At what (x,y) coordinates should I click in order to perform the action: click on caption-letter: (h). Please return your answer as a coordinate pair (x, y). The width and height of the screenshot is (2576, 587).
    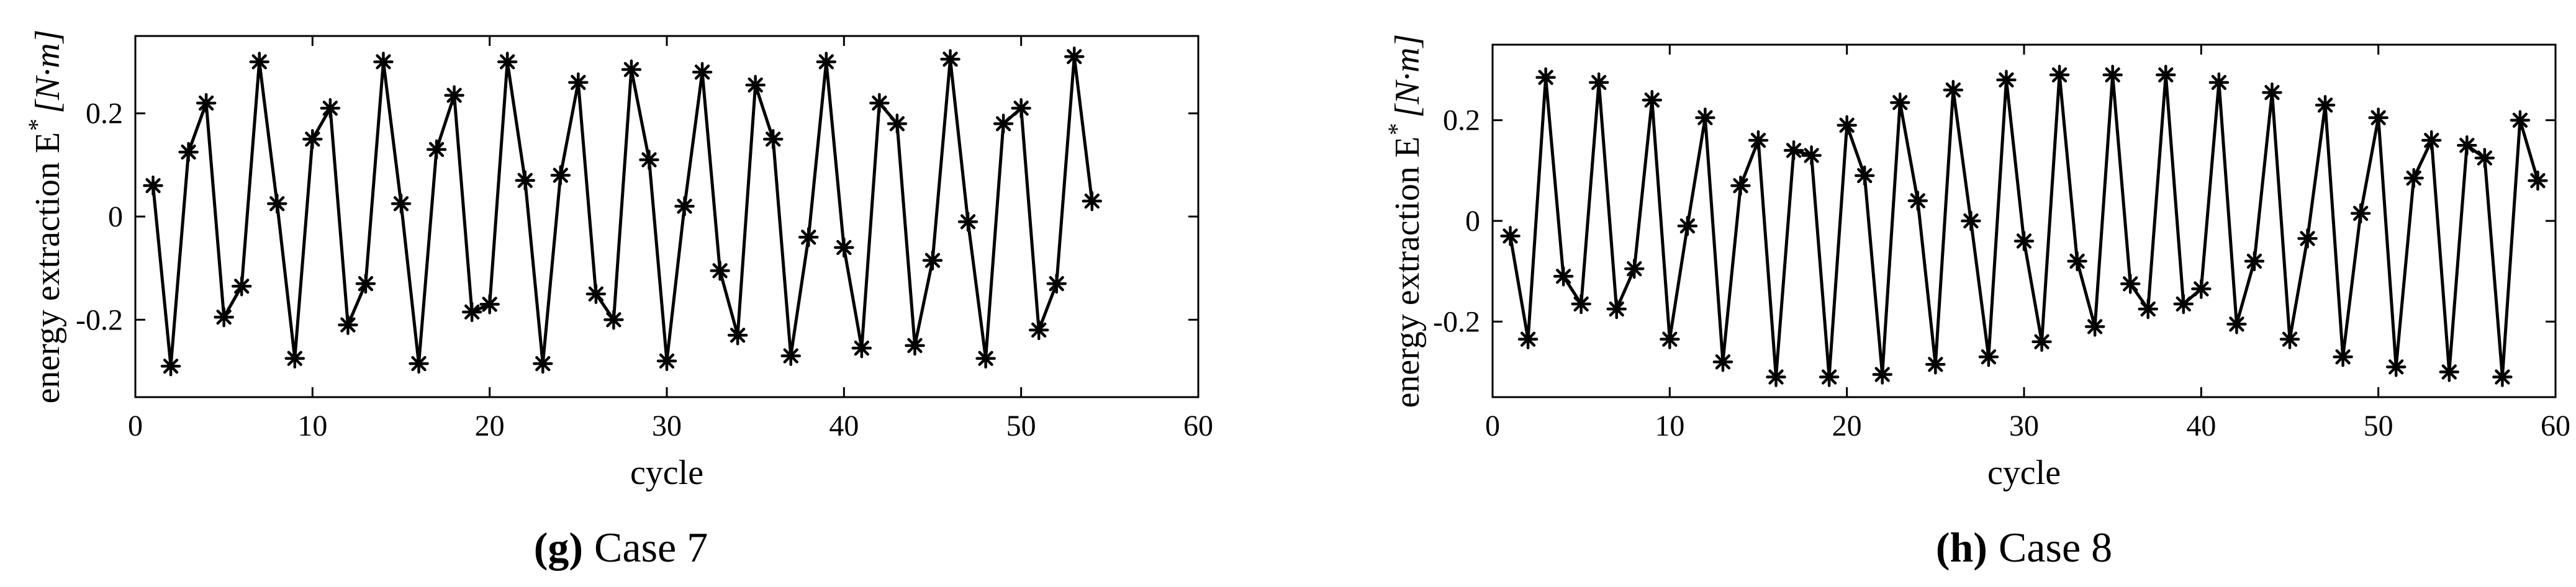
    Looking at the image, I should click on (1961, 547).